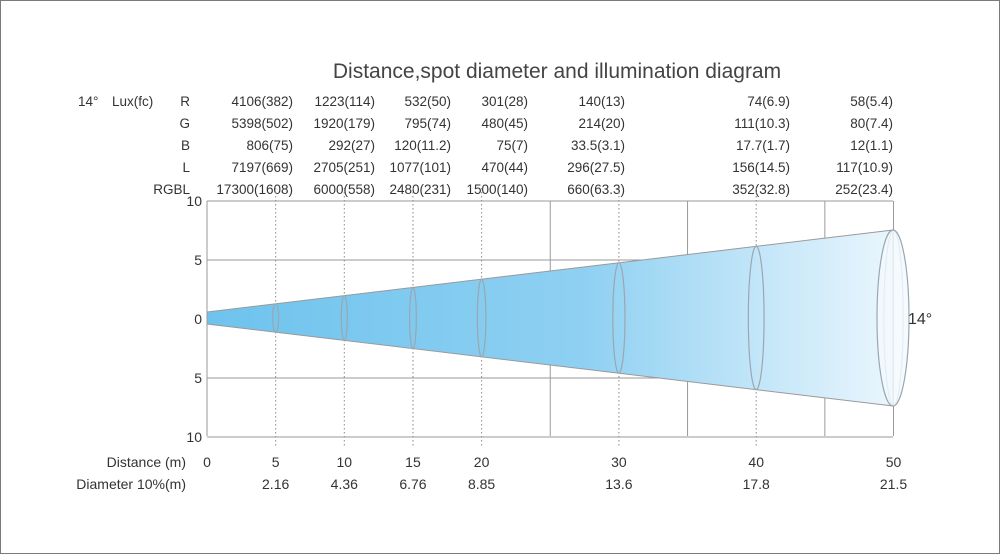  Describe the element at coordinates (871, 145) in the screenshot. I see `lux-value: 12(1.1)` at that location.